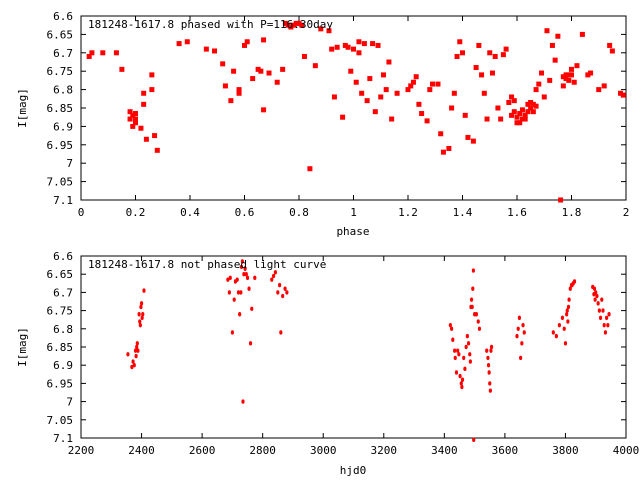  Describe the element at coordinates (444, 450) in the screenshot. I see `x-tick-label: 3400` at that location.